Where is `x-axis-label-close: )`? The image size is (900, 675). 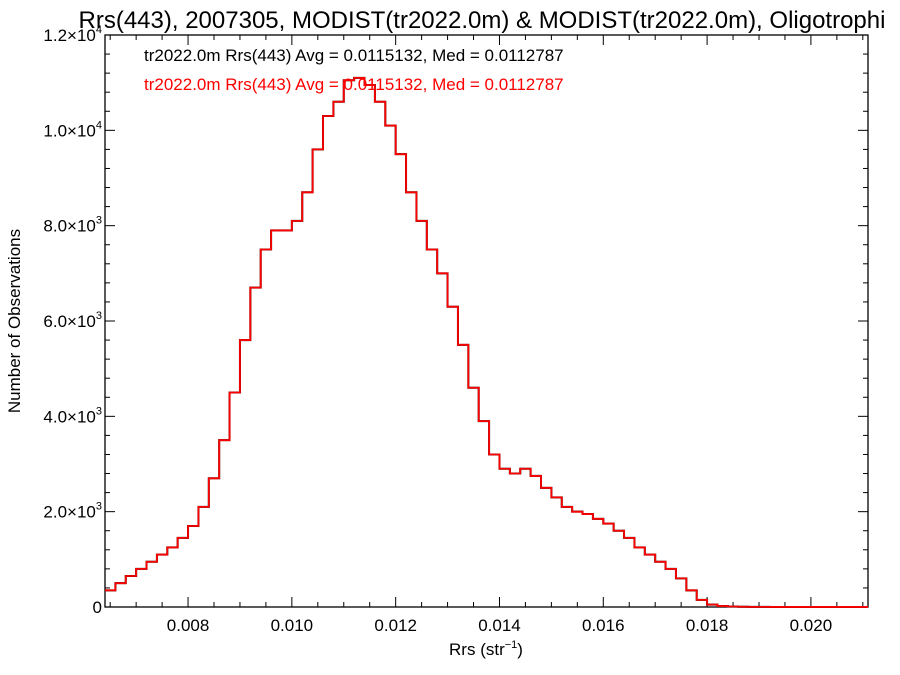
x-axis-label-close: ) is located at coordinates (520, 649).